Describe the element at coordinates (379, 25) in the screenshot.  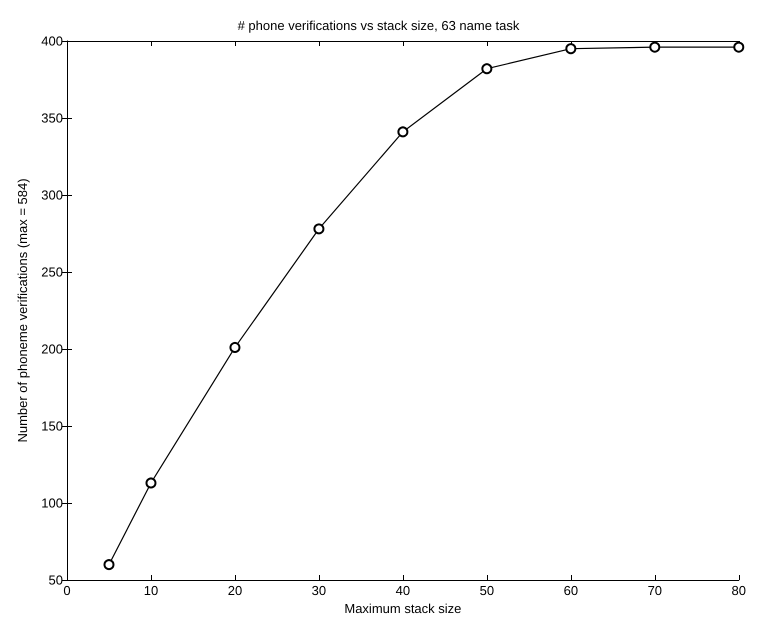
I see `chart-title: # phone verifications vs stack size, 63 name task` at that location.